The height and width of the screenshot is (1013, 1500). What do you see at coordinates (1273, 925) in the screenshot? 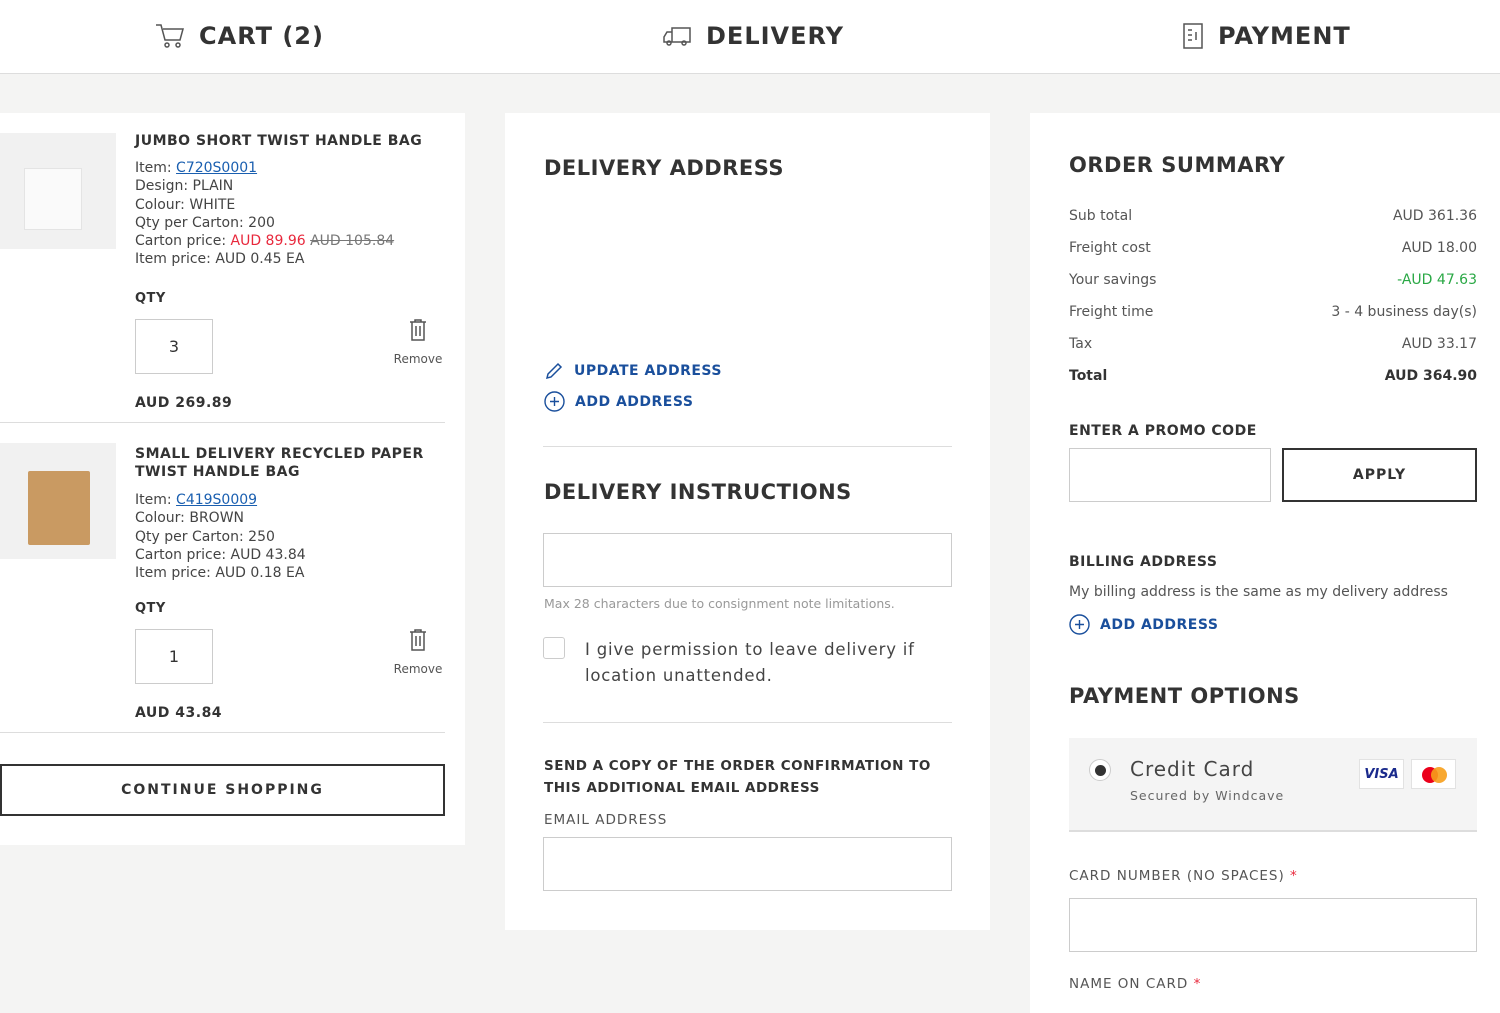
I see `card-number-input` at bounding box center [1273, 925].